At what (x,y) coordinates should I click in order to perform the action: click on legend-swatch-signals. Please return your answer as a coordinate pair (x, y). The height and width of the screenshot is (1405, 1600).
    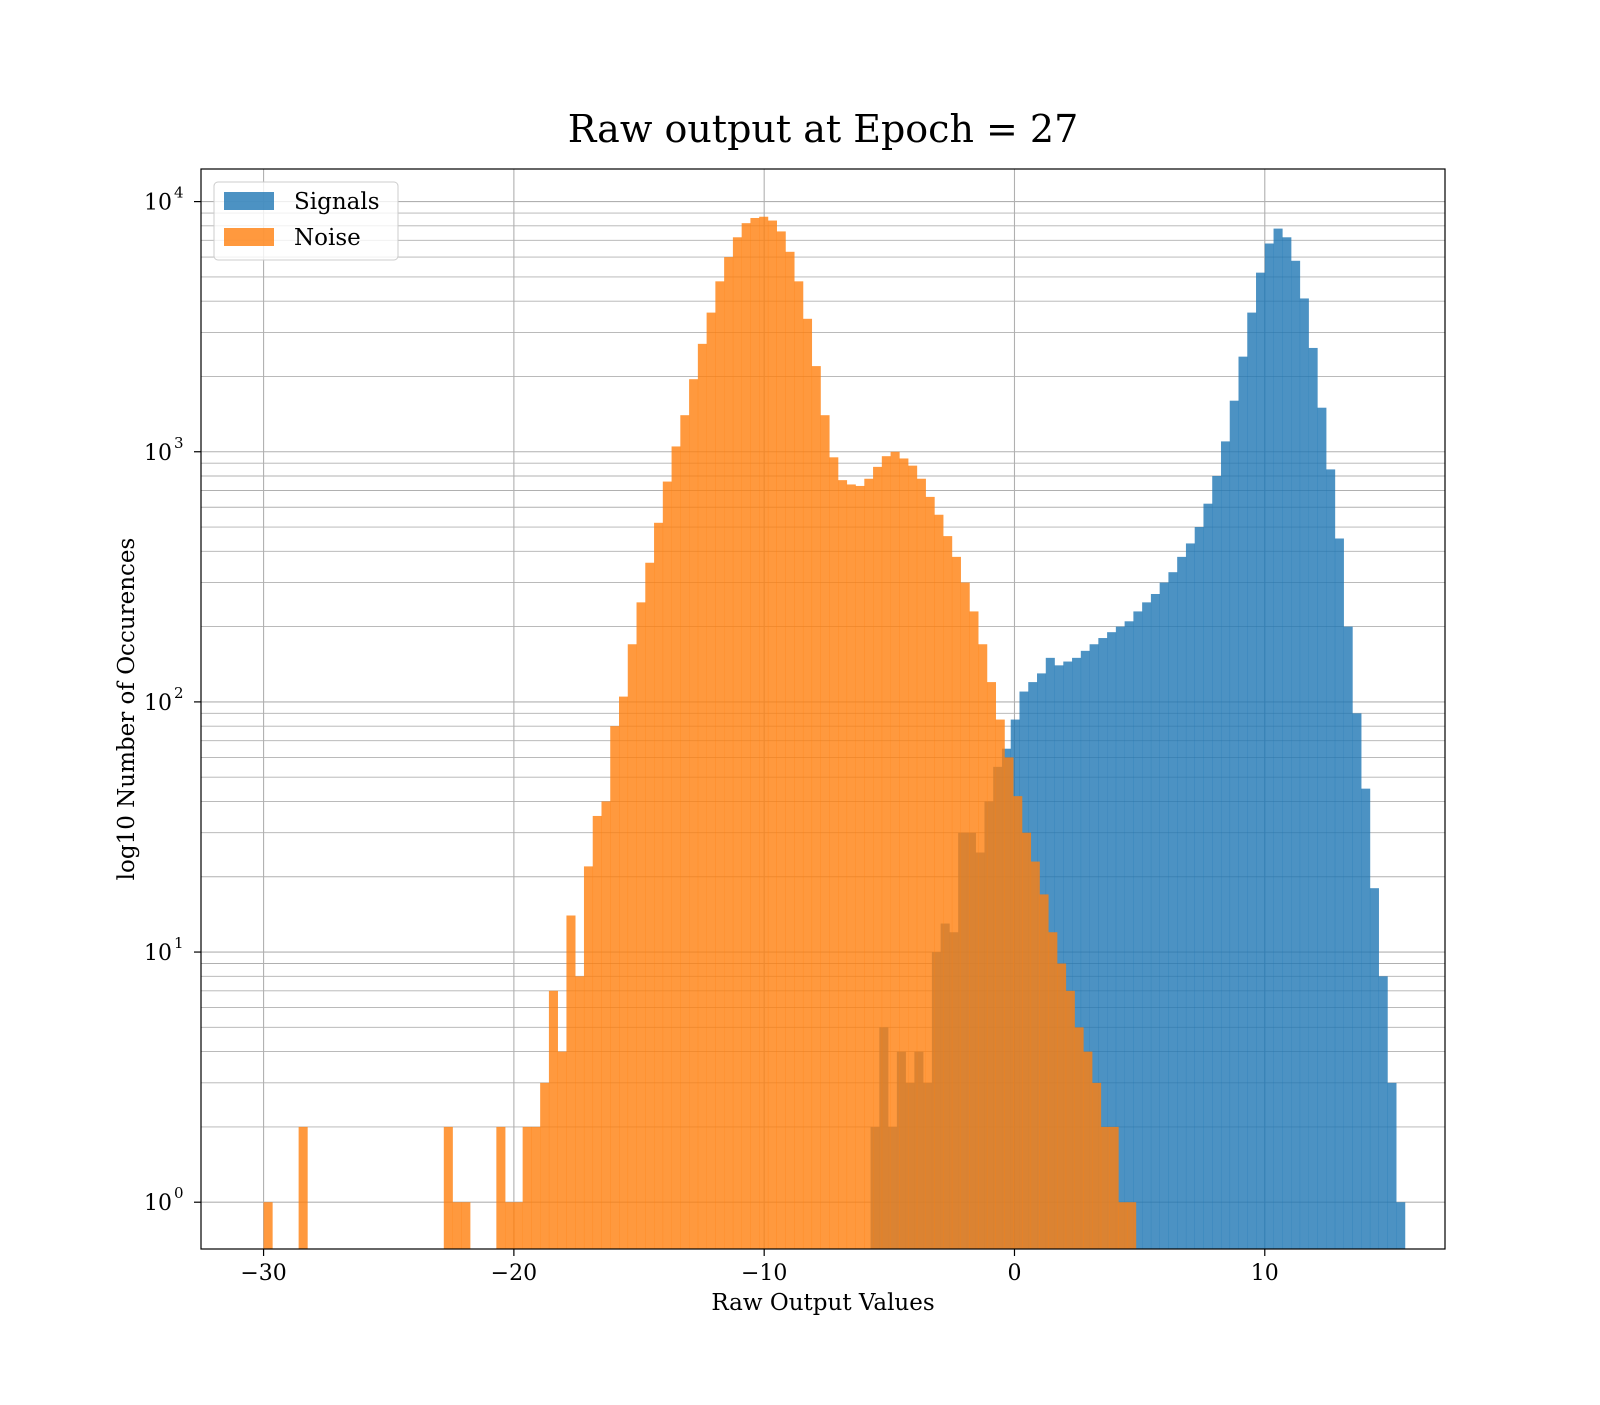
    Looking at the image, I should click on (249, 201).